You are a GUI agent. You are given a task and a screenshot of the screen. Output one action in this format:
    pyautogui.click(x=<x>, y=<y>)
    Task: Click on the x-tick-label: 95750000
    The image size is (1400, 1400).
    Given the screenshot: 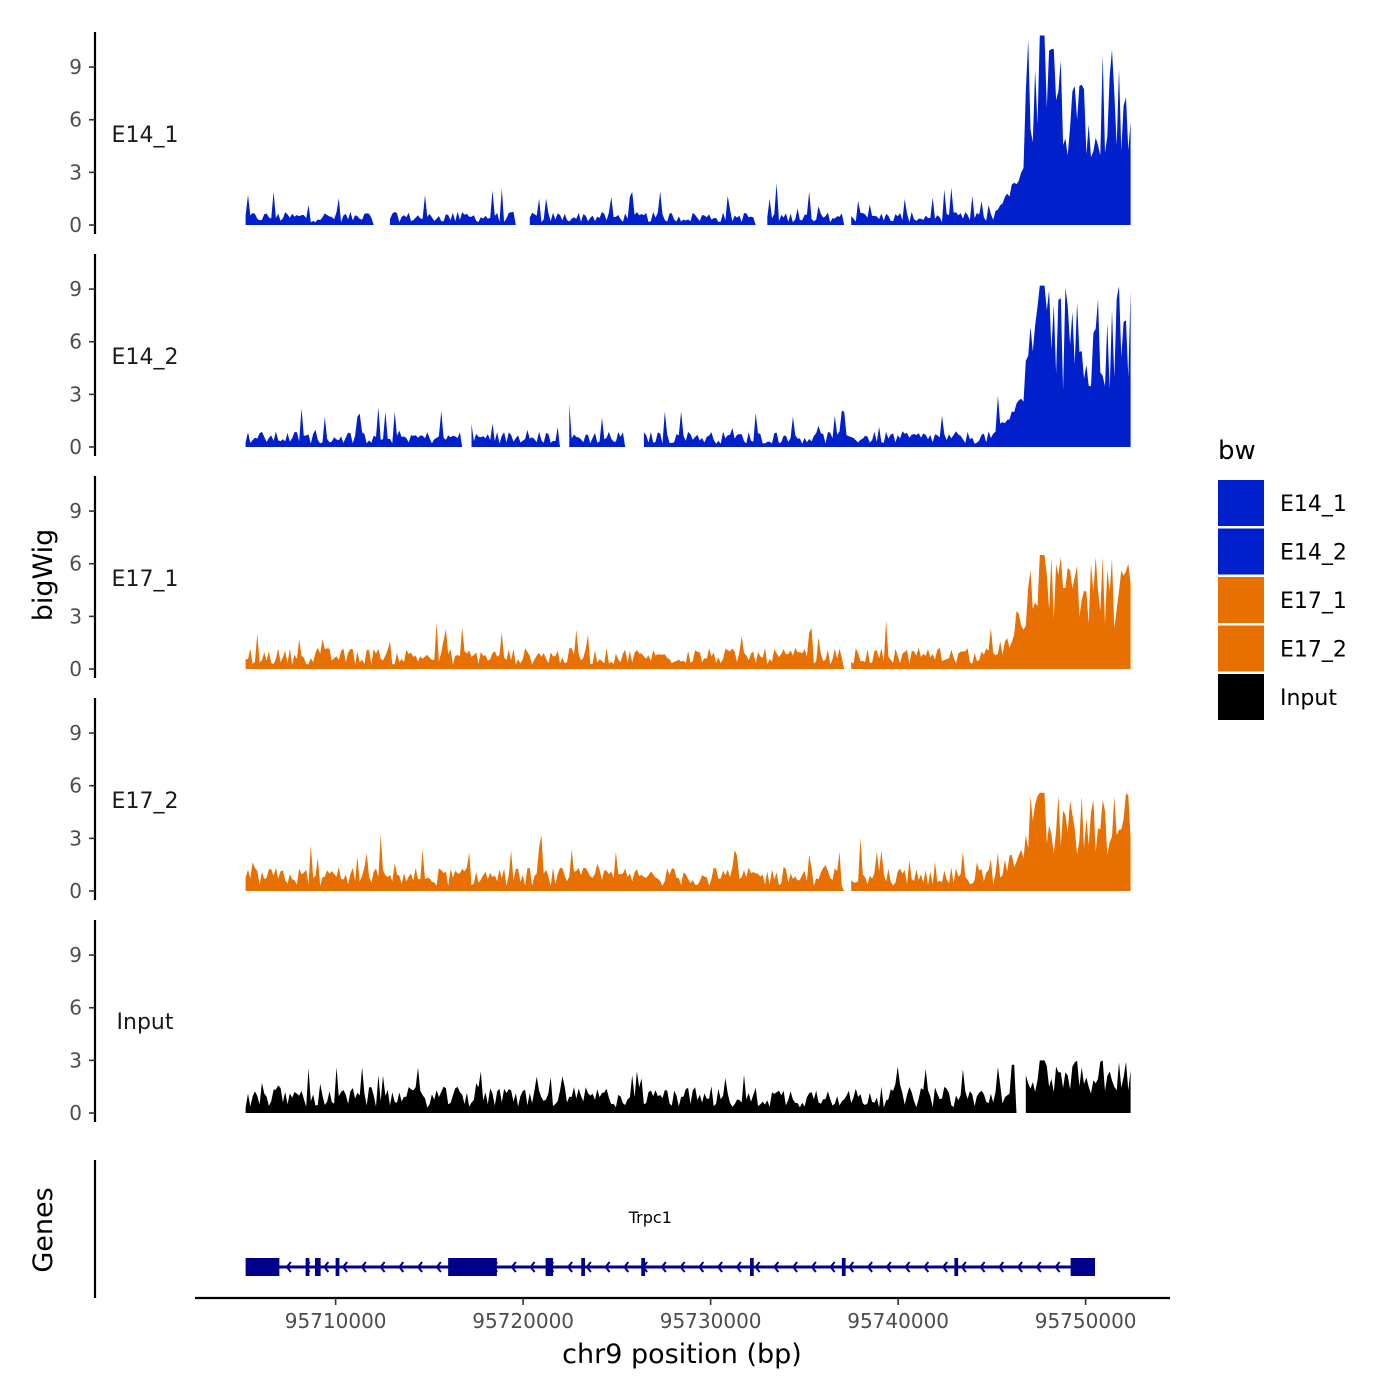 What is the action you would take?
    pyautogui.click(x=1086, y=1321)
    